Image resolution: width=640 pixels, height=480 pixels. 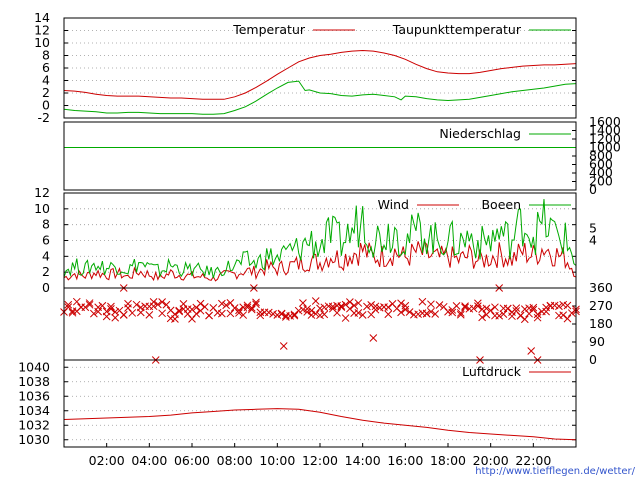 What do you see at coordinates (34, 366) in the screenshot?
I see `y-tick-label: 1040` at bounding box center [34, 366].